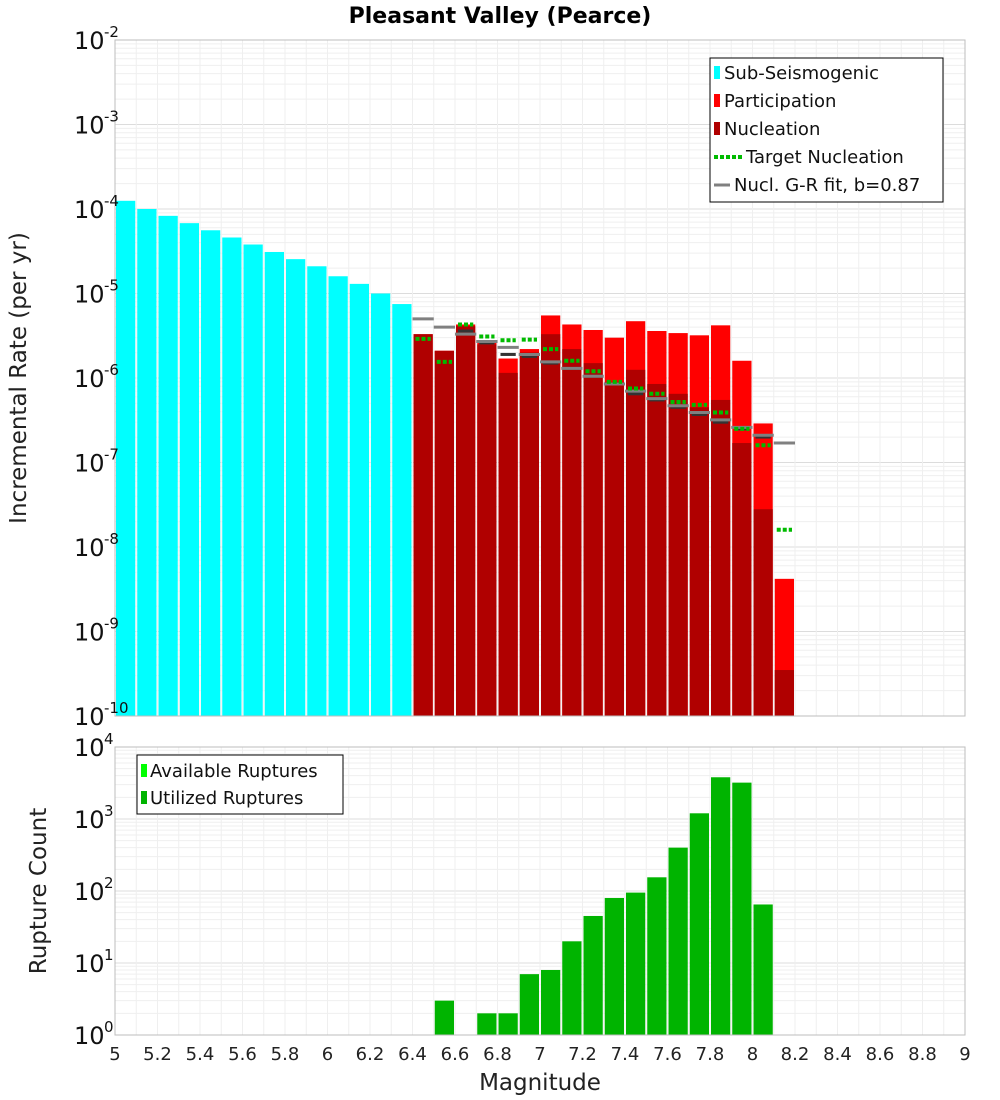  Describe the element at coordinates (795, 1054) in the screenshot. I see `x-tick-label: 8.2` at that location.